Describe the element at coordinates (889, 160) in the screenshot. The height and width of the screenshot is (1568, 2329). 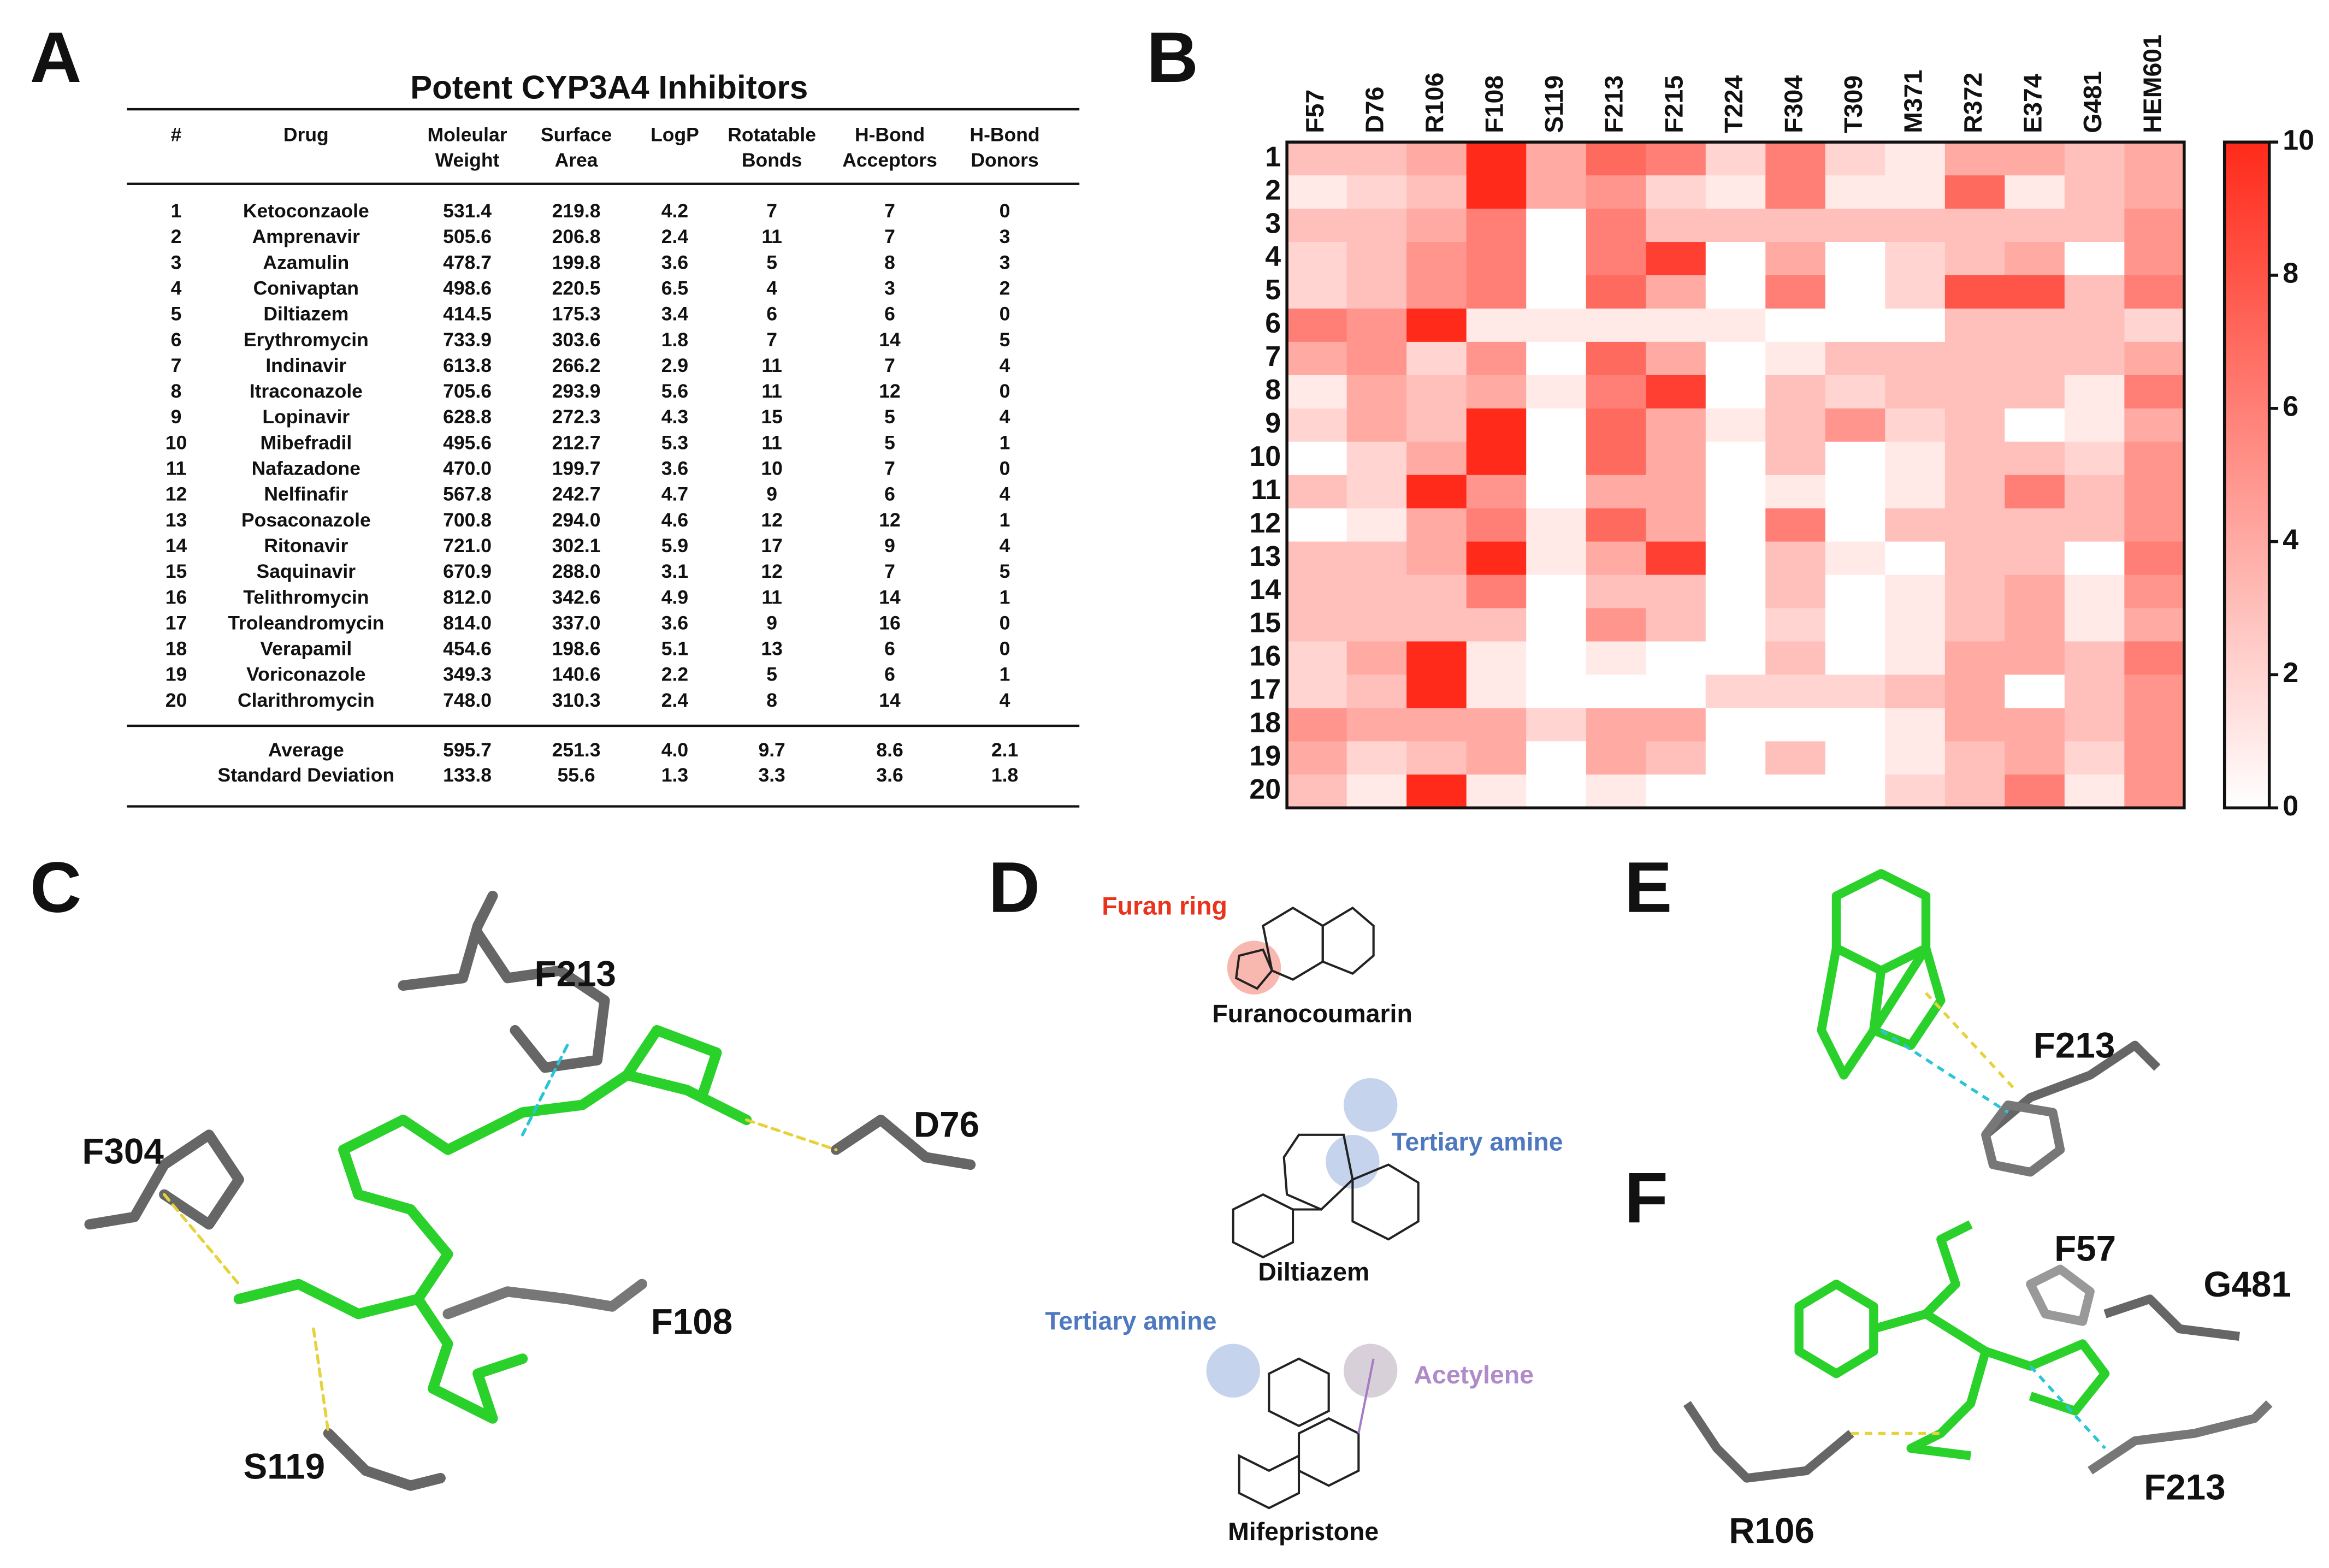
I see `column-header: Acceptors` at that location.